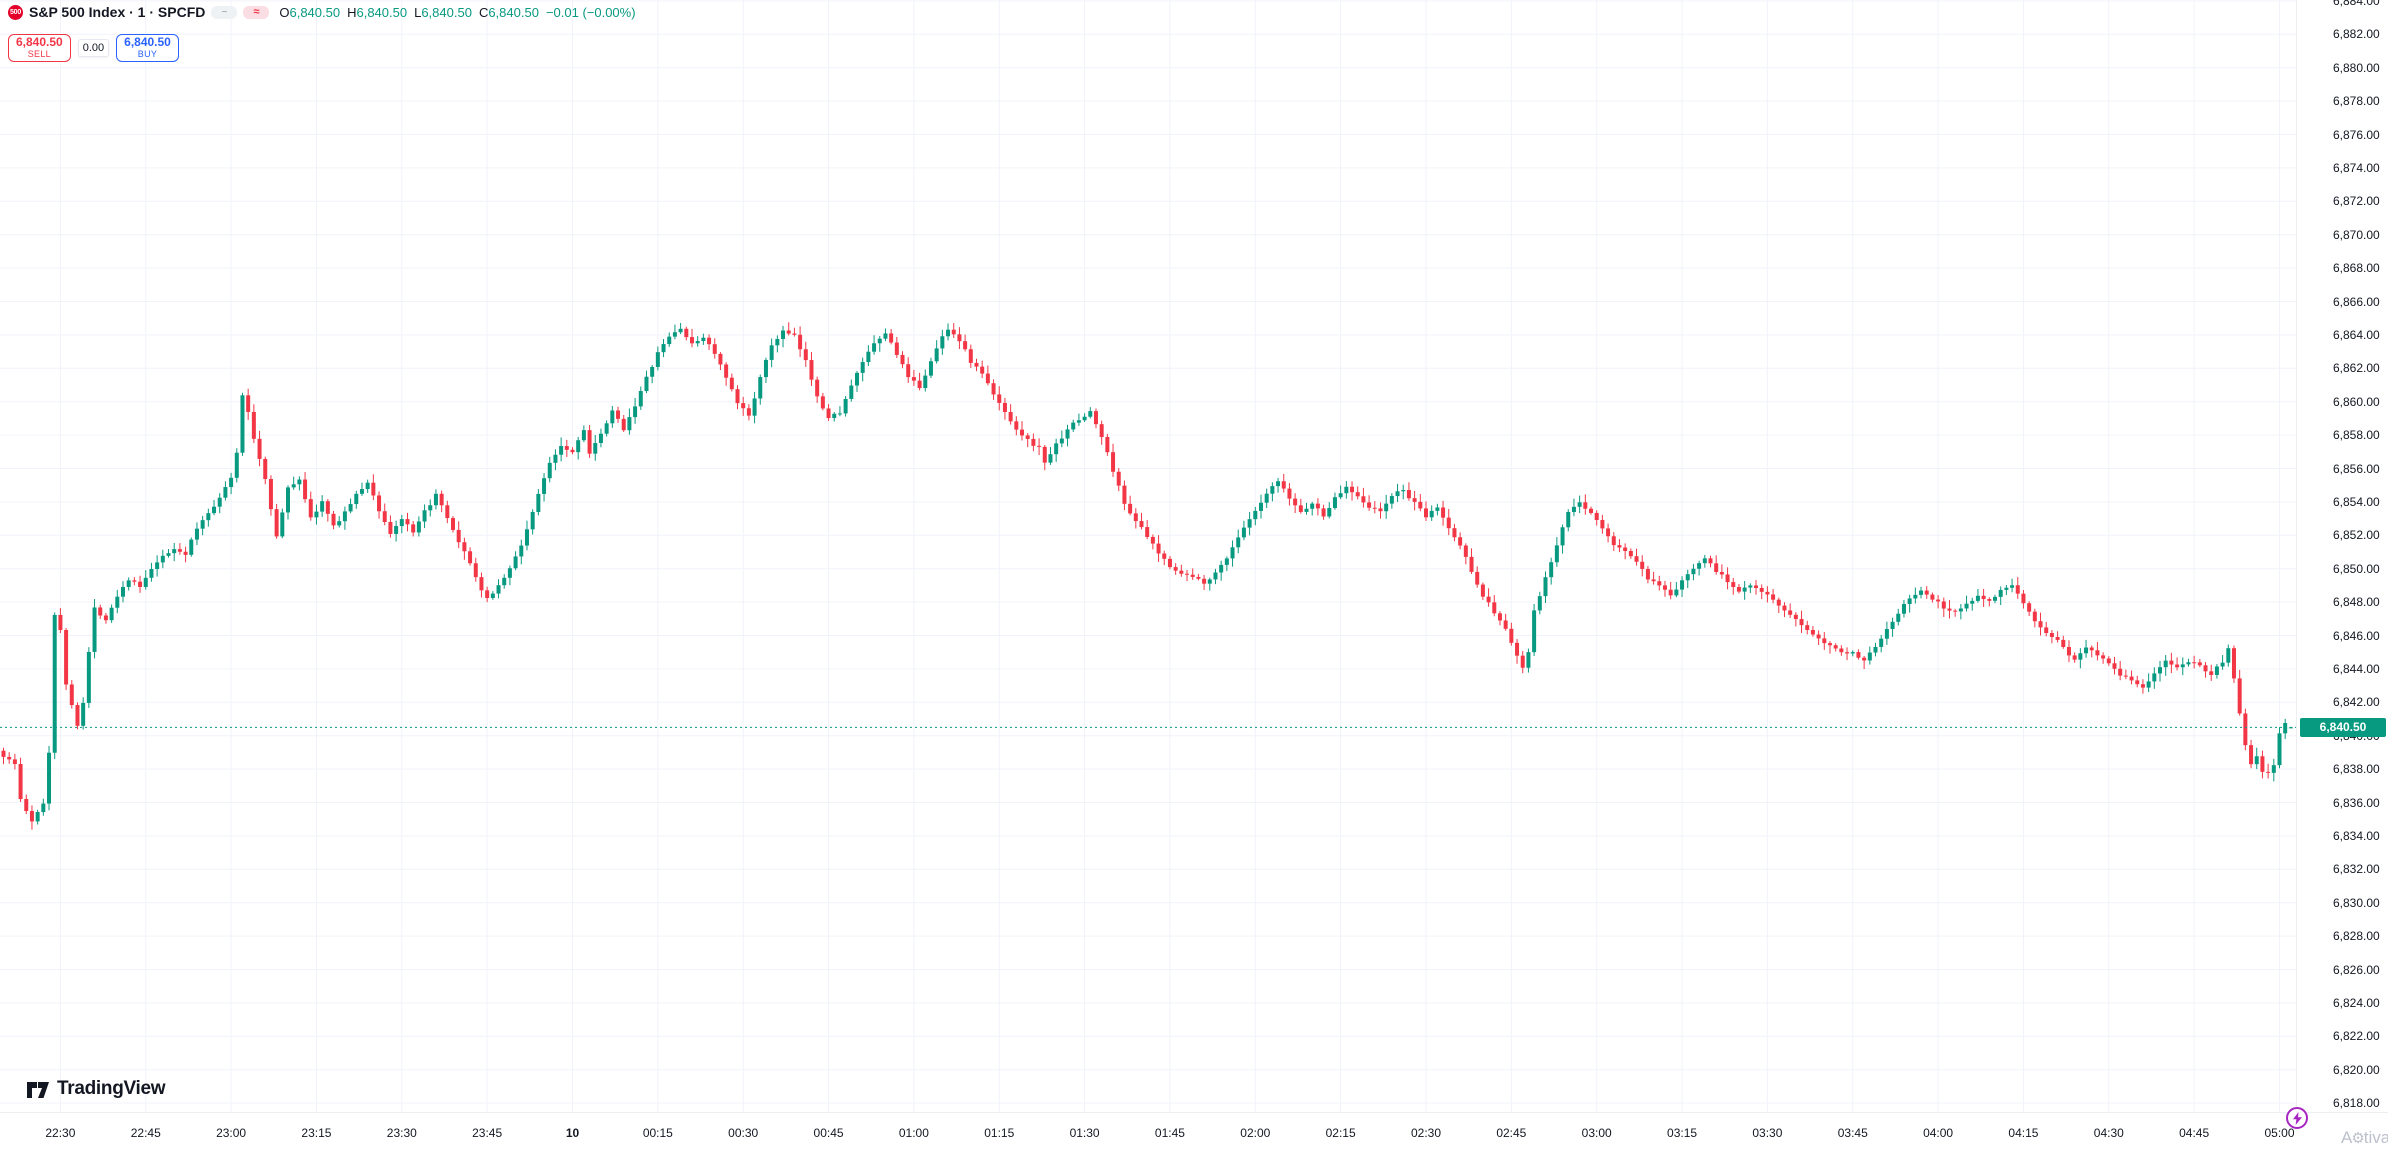 The height and width of the screenshot is (1158, 2388). I want to click on ohlc-open: O6,840.50, so click(310, 12).